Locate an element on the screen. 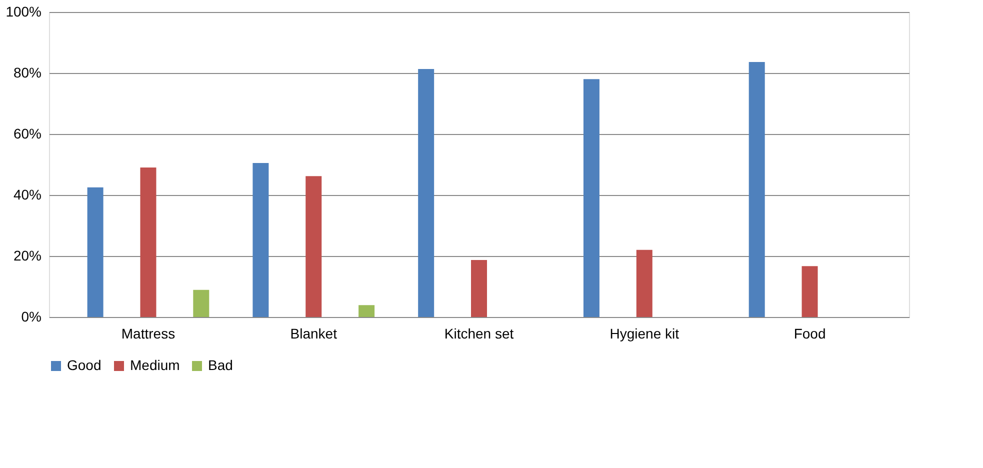 The image size is (983, 468). x-tick-label: Blanket is located at coordinates (314, 334).